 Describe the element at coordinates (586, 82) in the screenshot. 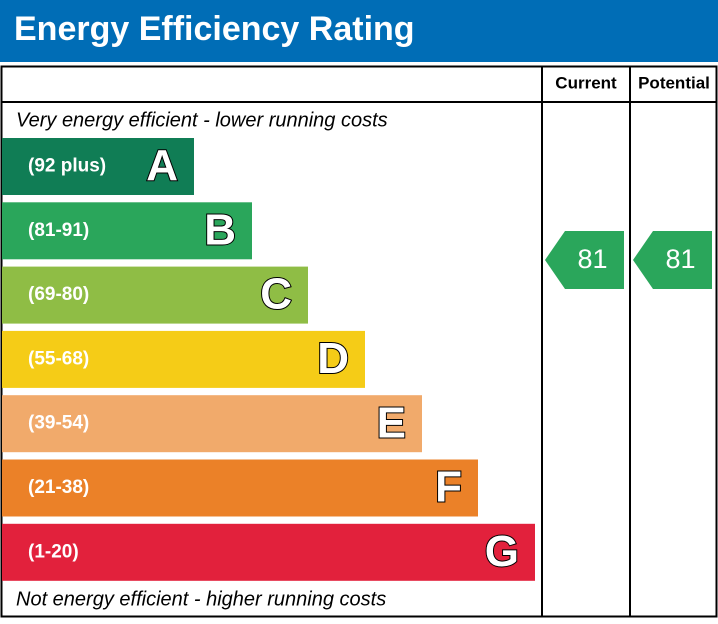

I see `column-header: Current` at that location.